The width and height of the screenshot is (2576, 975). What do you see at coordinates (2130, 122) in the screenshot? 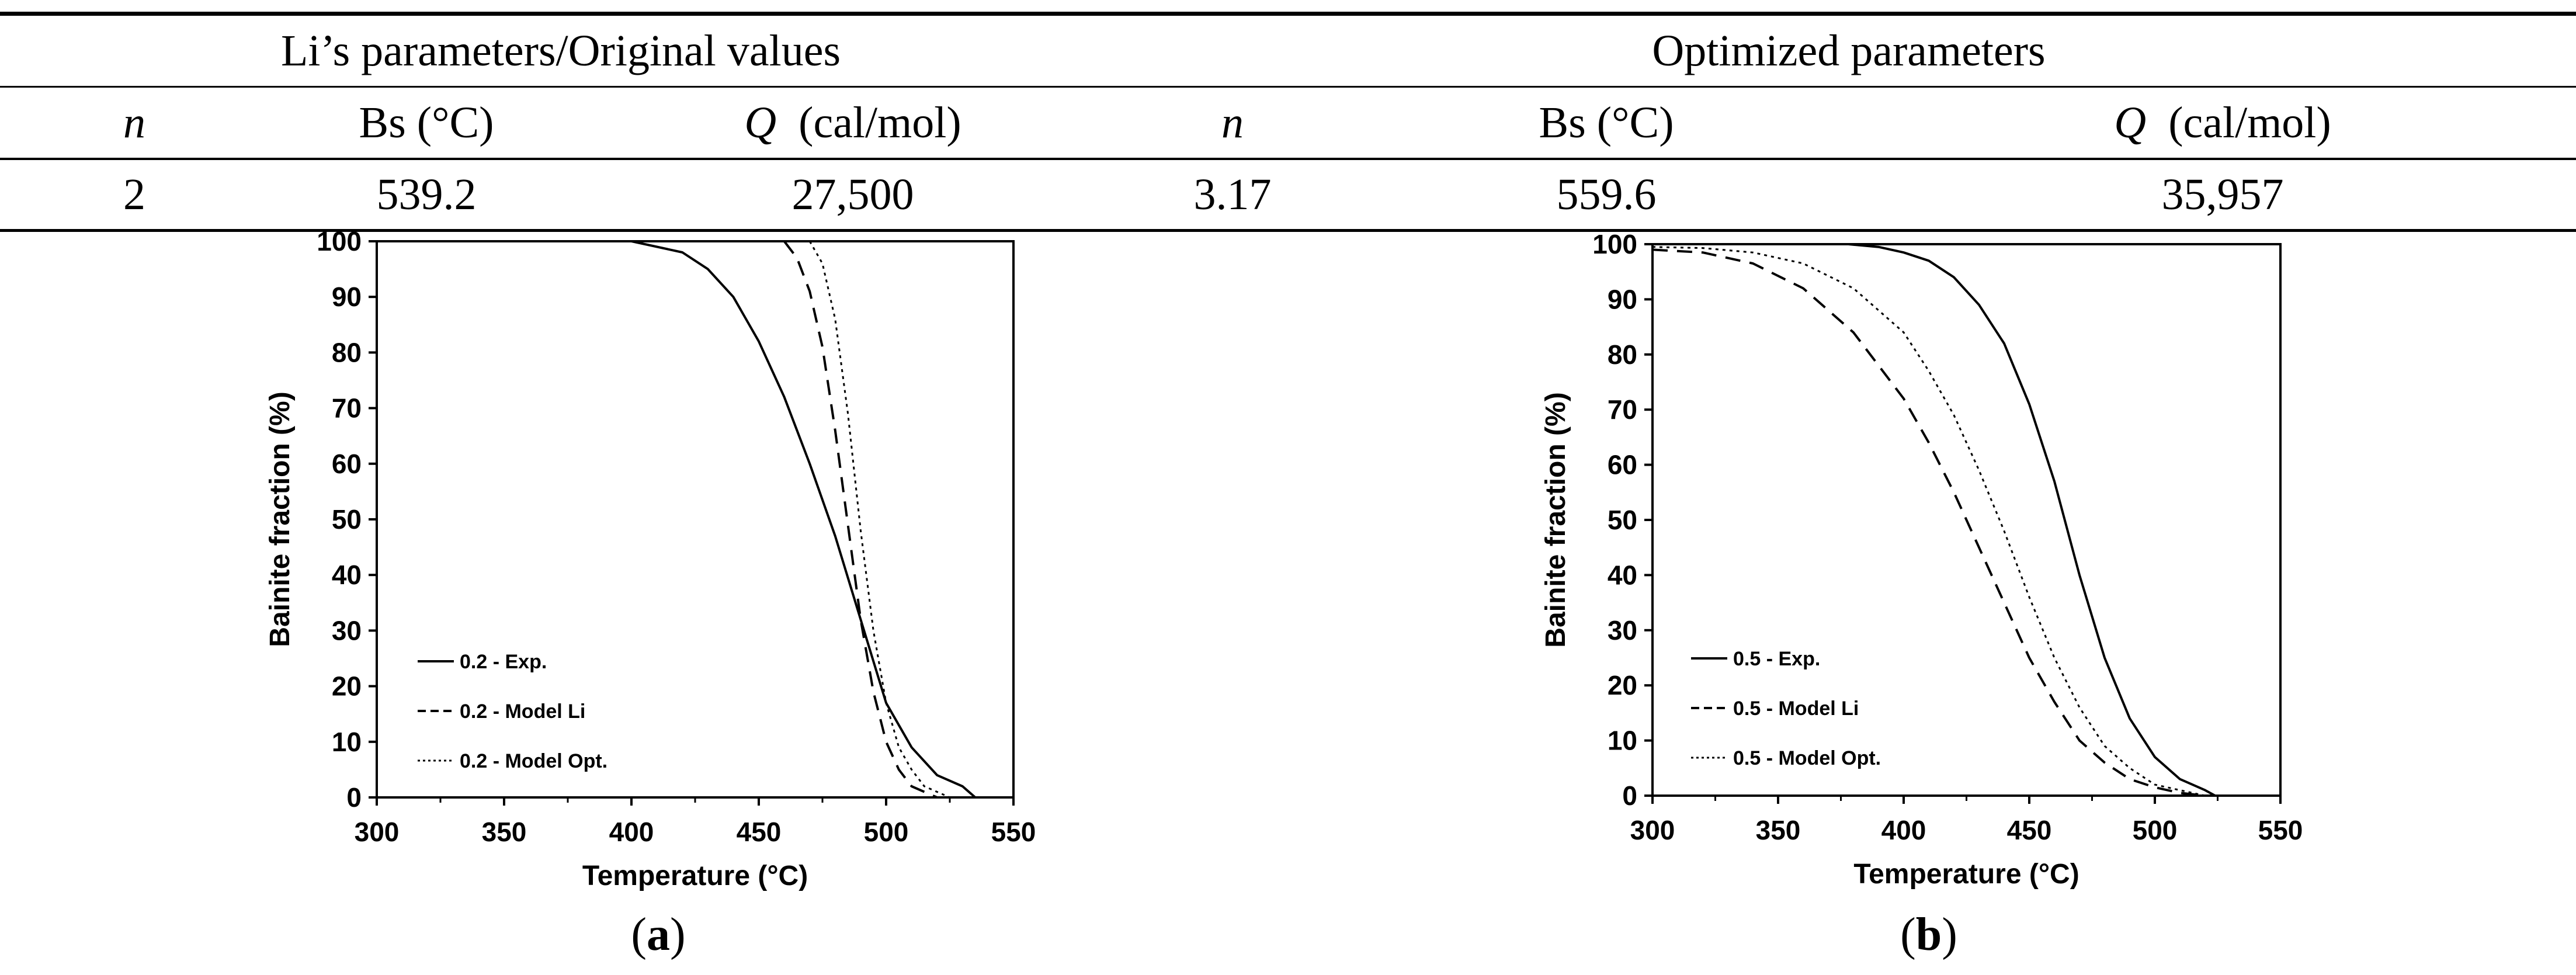
I see `header-q-symbol-opt: Q` at bounding box center [2130, 122].